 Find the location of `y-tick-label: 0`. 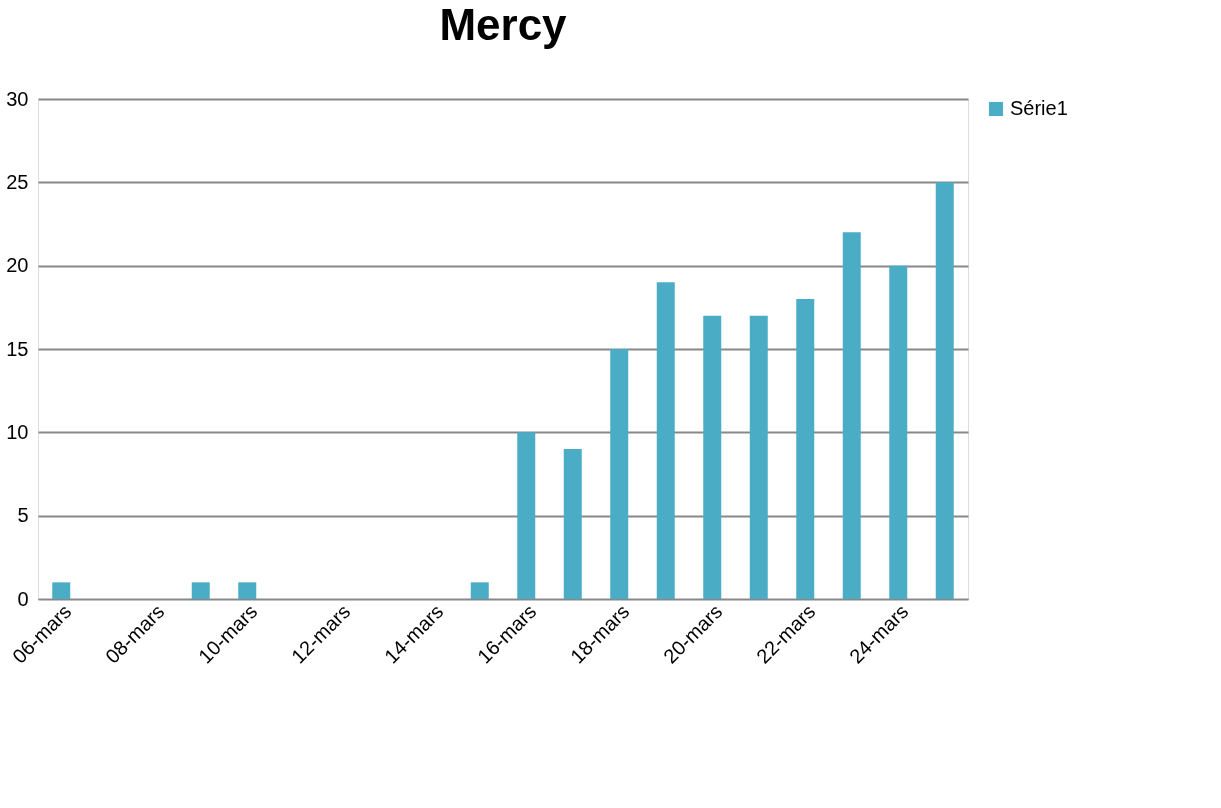

y-tick-label: 0 is located at coordinates (23, 598).